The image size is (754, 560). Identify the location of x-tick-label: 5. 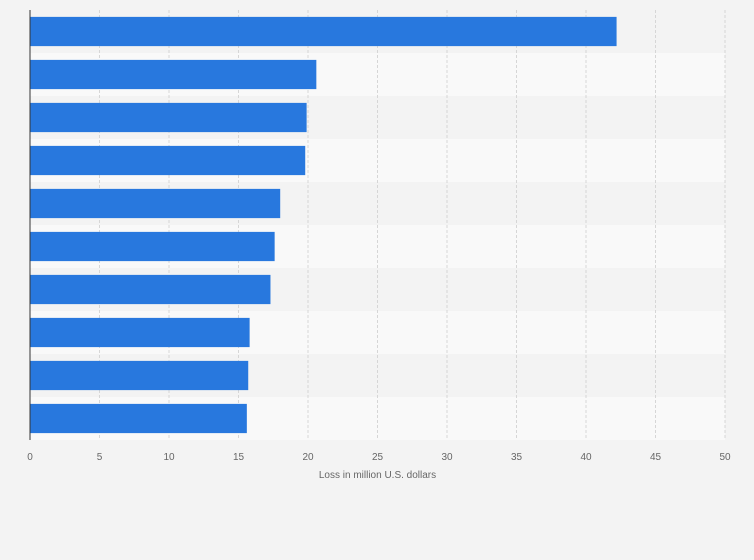
(100, 457).